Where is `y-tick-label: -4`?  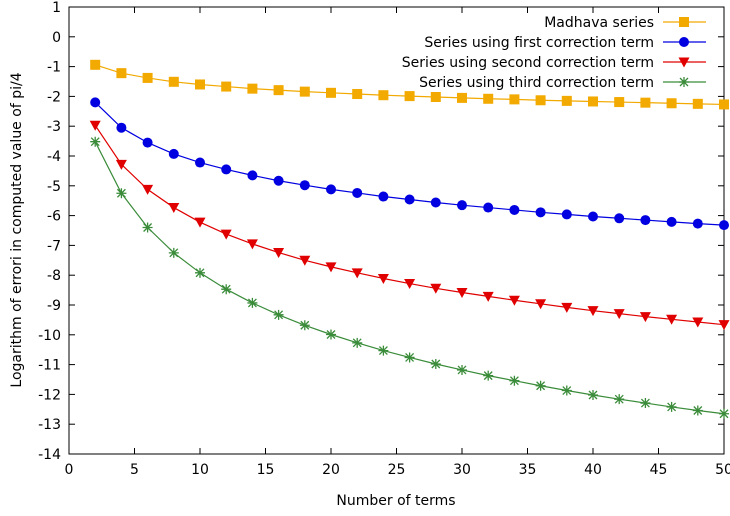
y-tick-label: -4 is located at coordinates (54, 157).